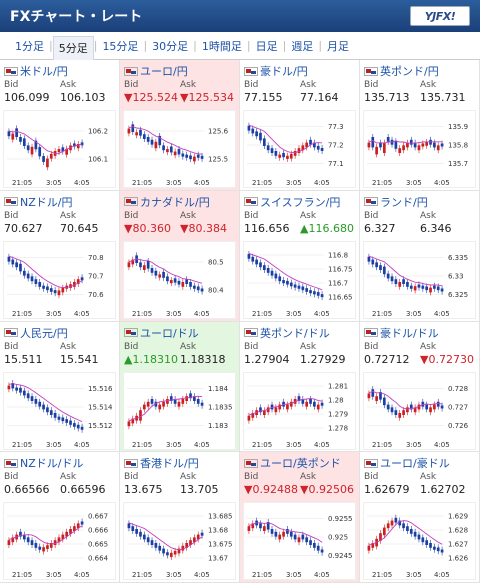  Describe the element at coordinates (447, 359) in the screenshot. I see `ask-value: ▼0.72730` at that location.